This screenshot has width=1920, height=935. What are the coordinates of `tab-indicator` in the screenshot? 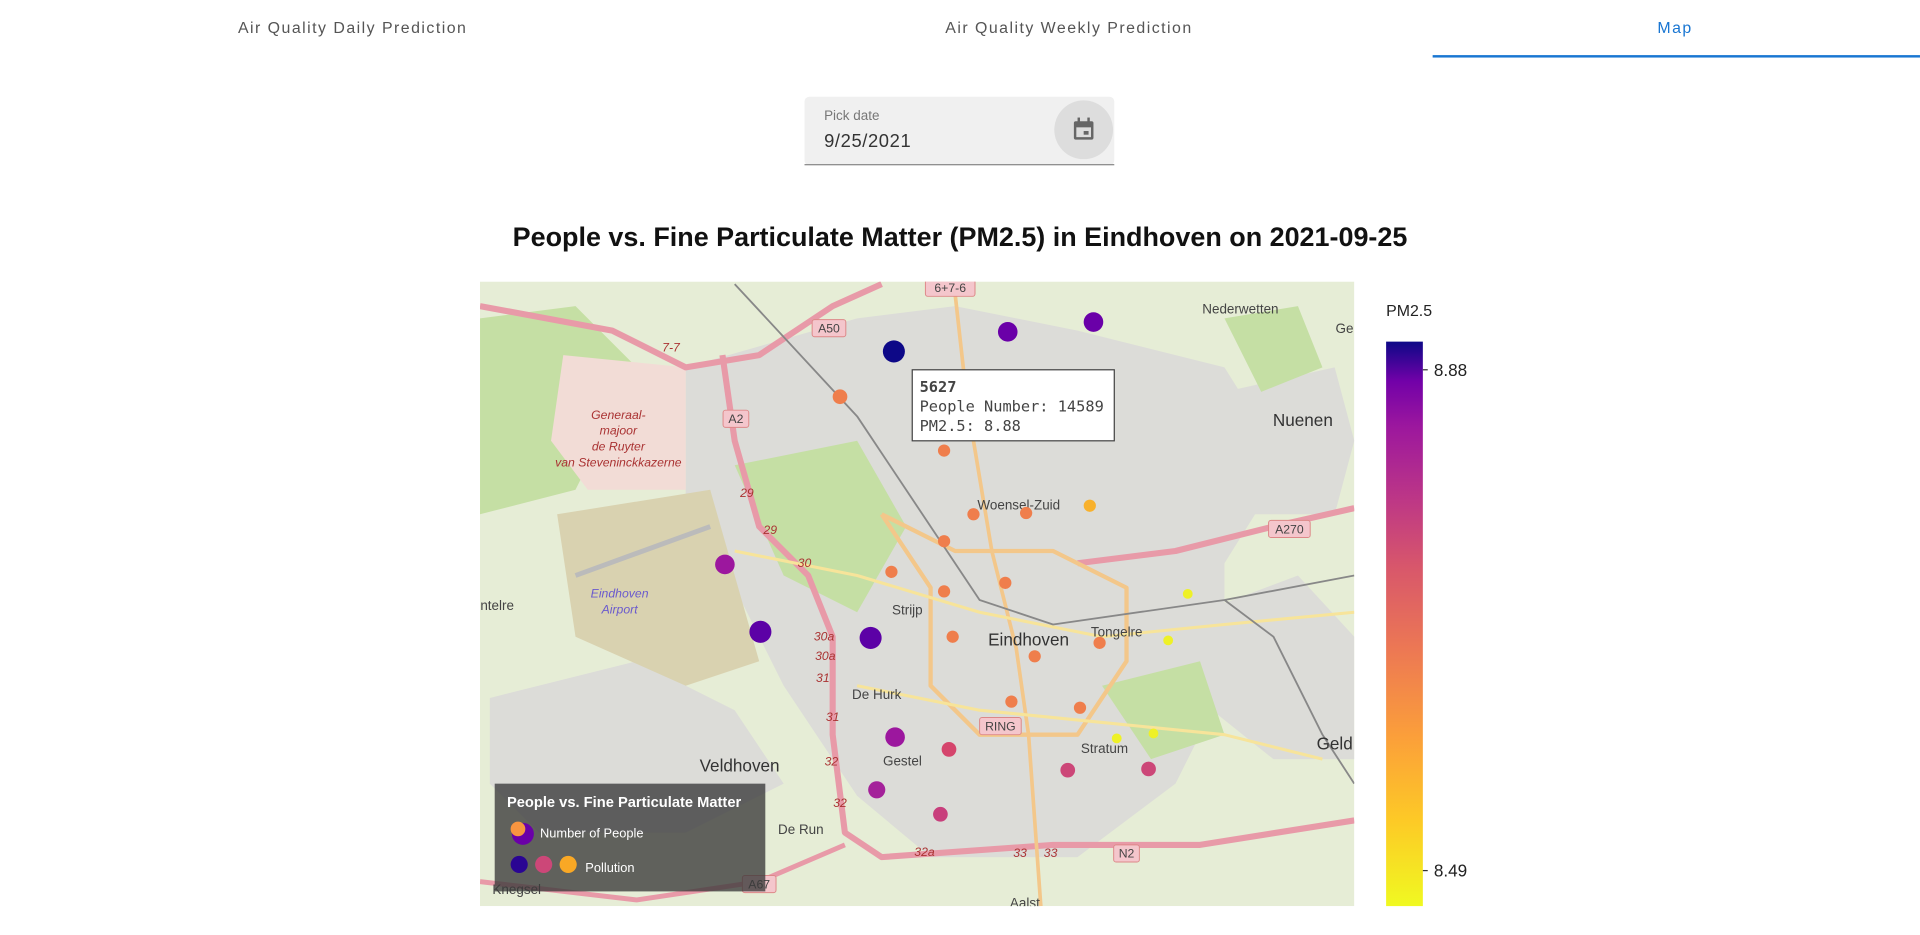 It's located at (1676, 56).